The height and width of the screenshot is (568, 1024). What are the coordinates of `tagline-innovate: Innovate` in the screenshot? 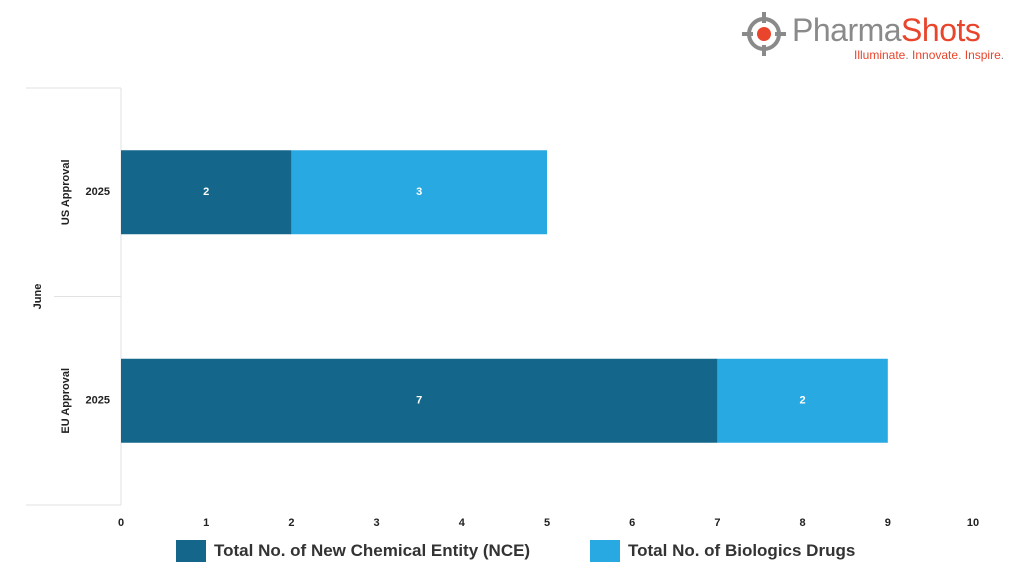 It's located at (935, 55).